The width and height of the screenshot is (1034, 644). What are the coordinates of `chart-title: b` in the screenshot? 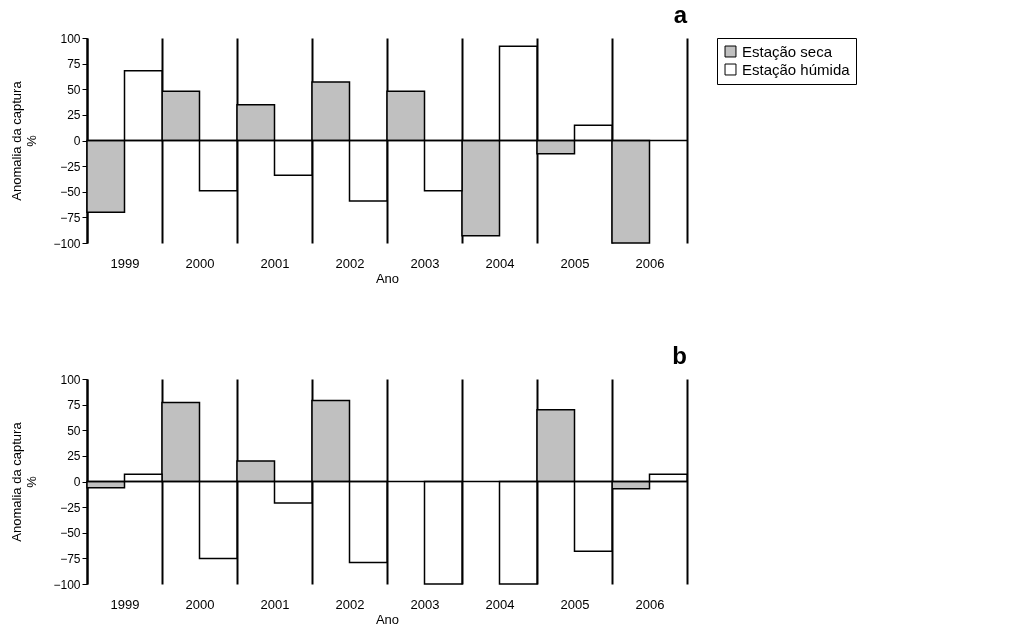 It's located at (679, 355).